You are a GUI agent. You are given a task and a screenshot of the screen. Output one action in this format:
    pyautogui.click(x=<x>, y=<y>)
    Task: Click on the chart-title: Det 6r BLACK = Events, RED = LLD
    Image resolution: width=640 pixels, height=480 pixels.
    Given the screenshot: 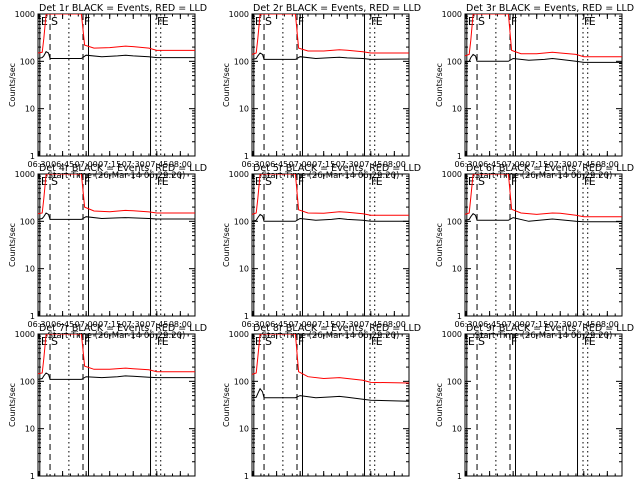 What is the action you would take?
    pyautogui.click(x=550, y=168)
    